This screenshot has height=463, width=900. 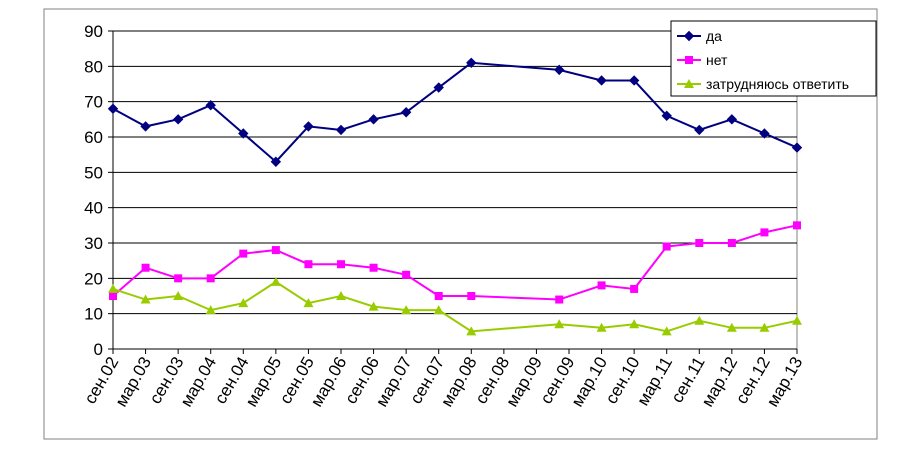 What do you see at coordinates (699, 36) in the screenshot?
I see `legend-item: да` at bounding box center [699, 36].